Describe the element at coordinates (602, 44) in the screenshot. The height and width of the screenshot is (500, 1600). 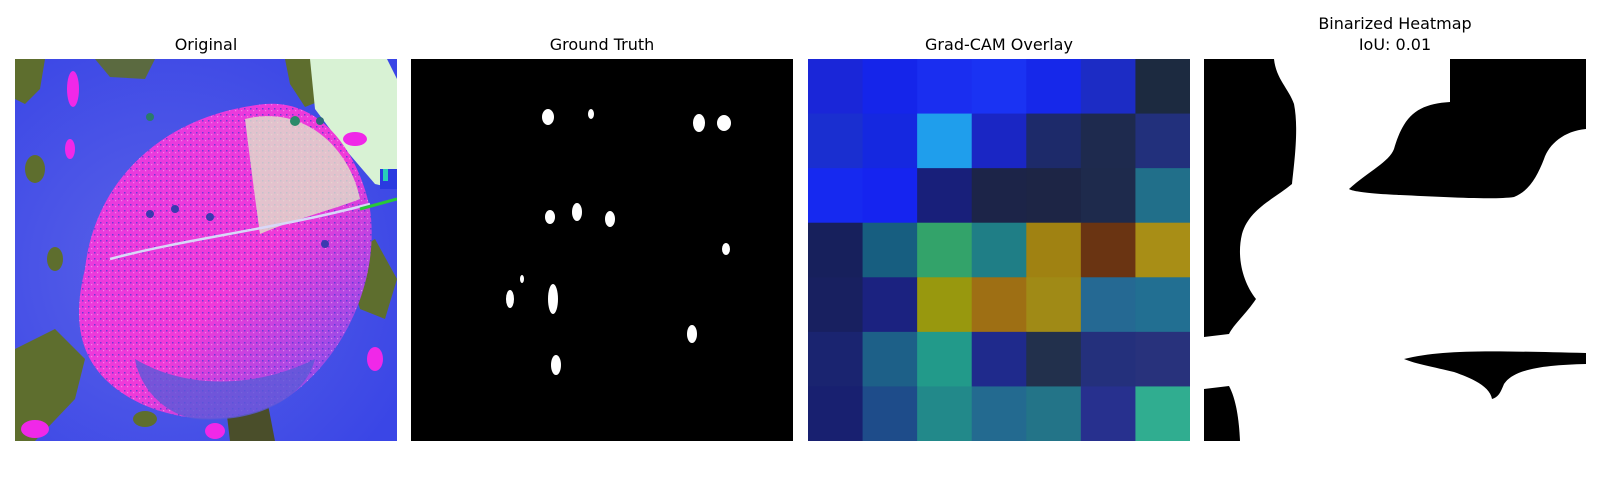
I see `ground-truth-title: Ground Truth` at that location.